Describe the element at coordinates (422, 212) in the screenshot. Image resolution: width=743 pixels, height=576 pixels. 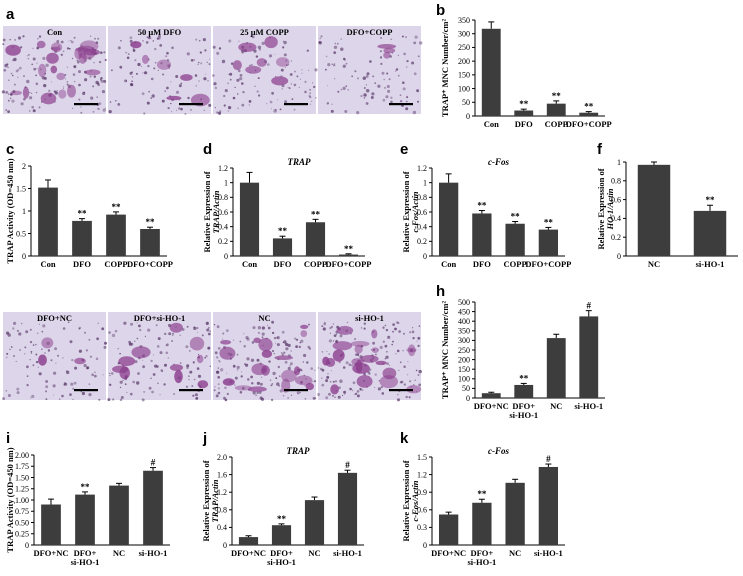
I see `y-tick-label: 0.6` at that location.